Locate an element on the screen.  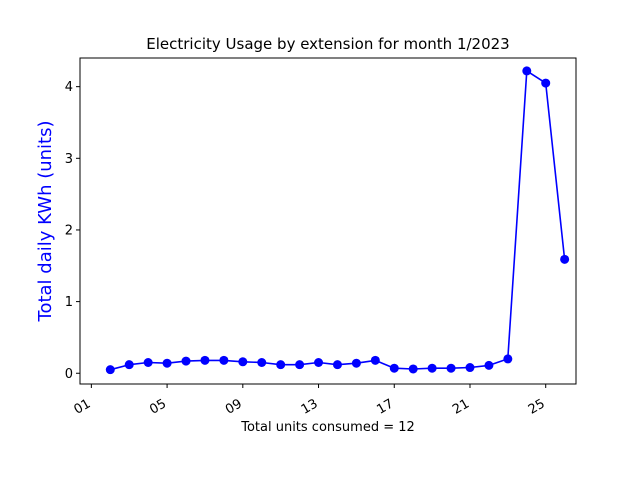
x-axis-label: Total units consumed = 12 is located at coordinates (327, 427).